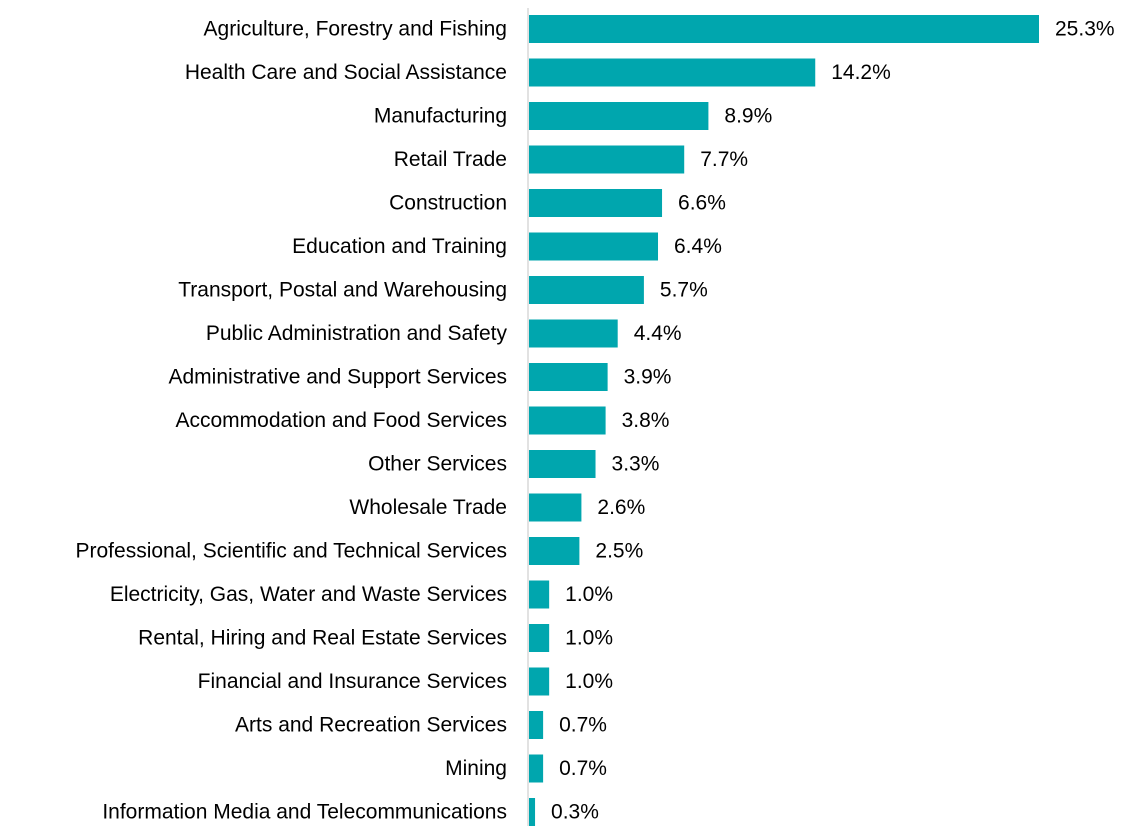 The height and width of the screenshot is (826, 1124). Describe the element at coordinates (648, 377) in the screenshot. I see `value-label: 3.9%` at that location.